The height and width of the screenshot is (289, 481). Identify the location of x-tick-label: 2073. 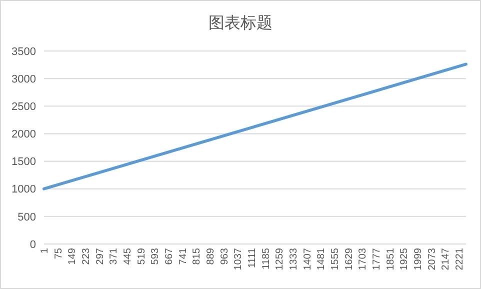
(432, 259).